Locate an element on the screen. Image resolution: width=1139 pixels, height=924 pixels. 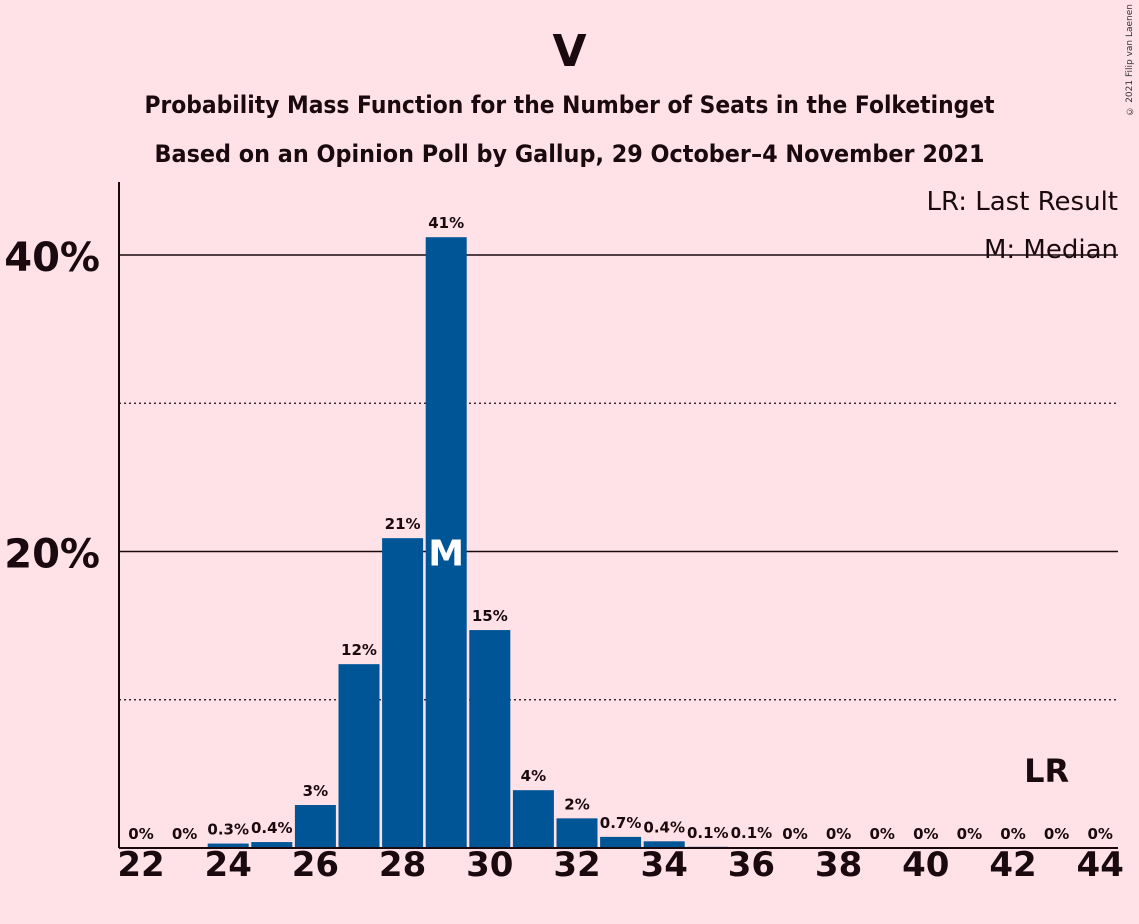
x-tick-label: 34 is located at coordinates (664, 865).